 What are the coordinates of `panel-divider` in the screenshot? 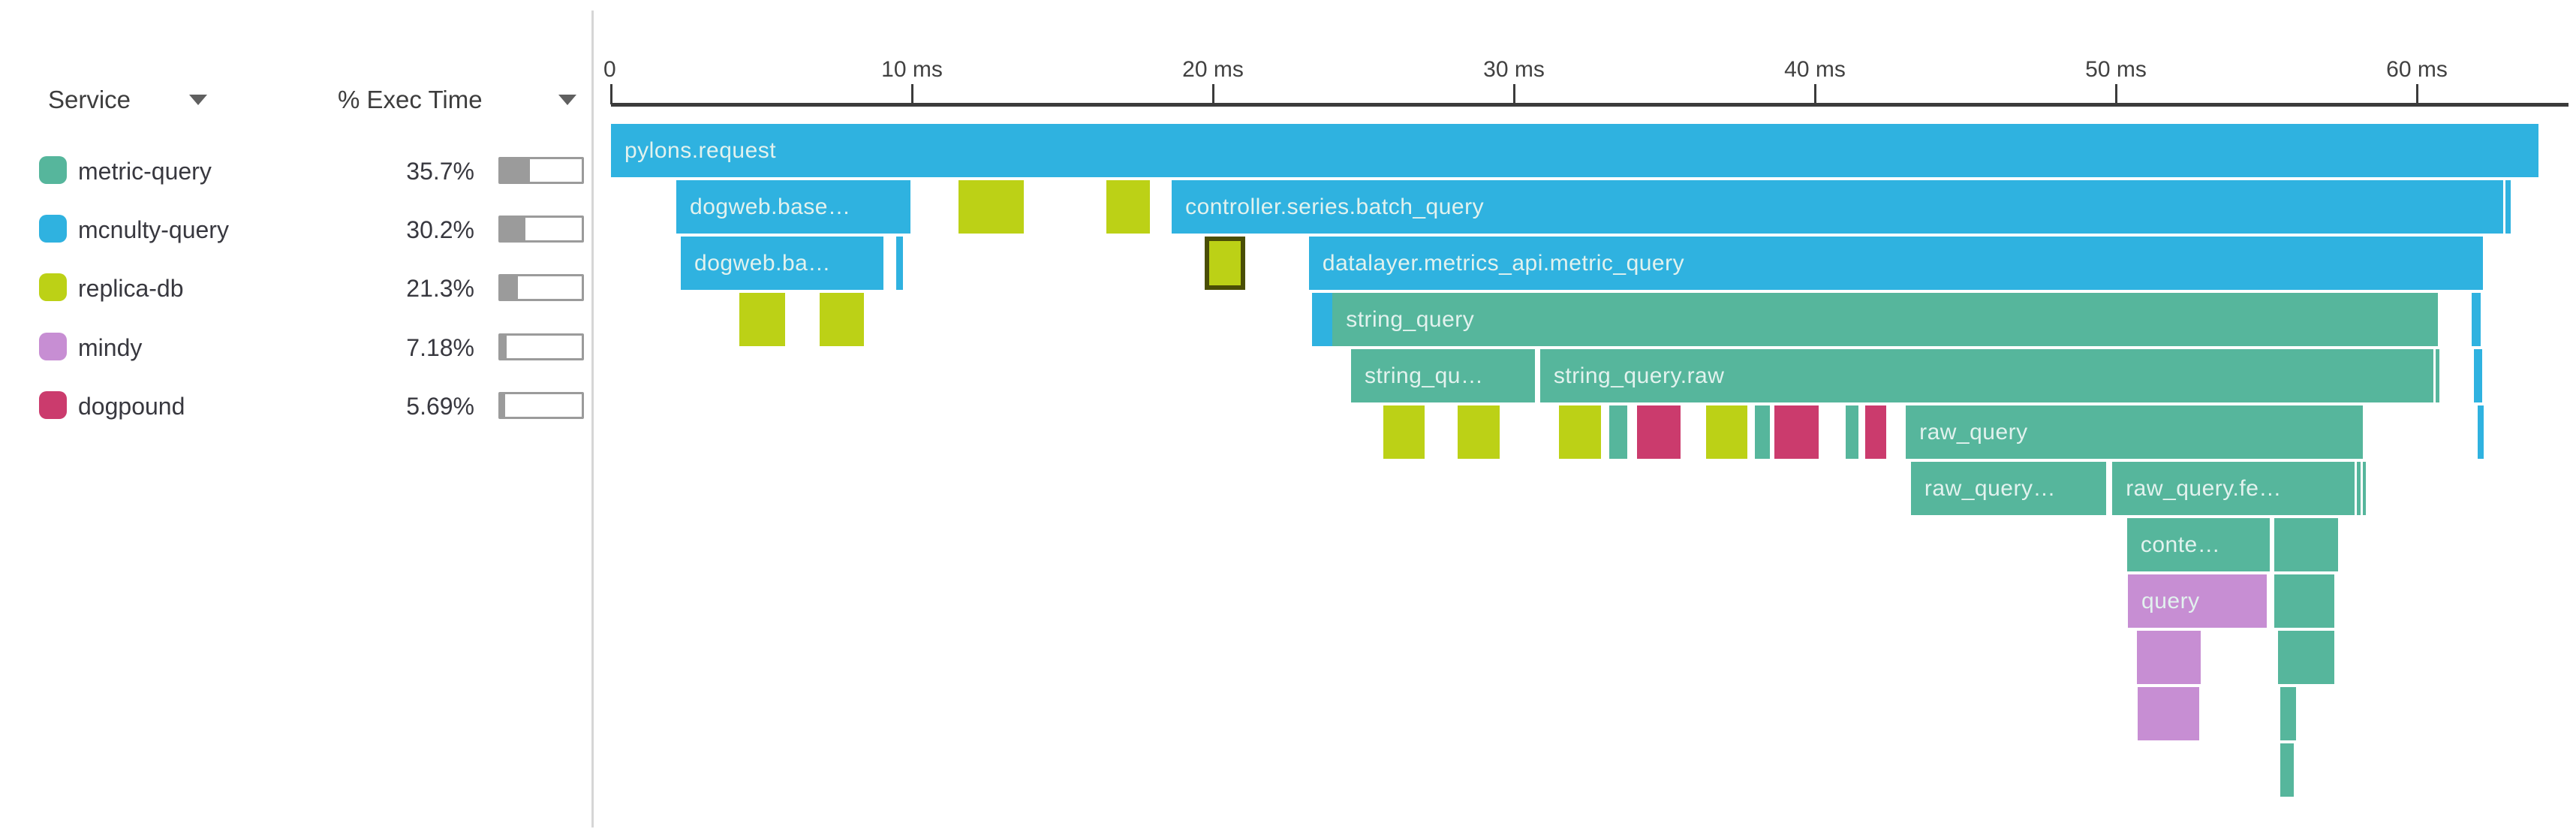 It's located at (592, 419).